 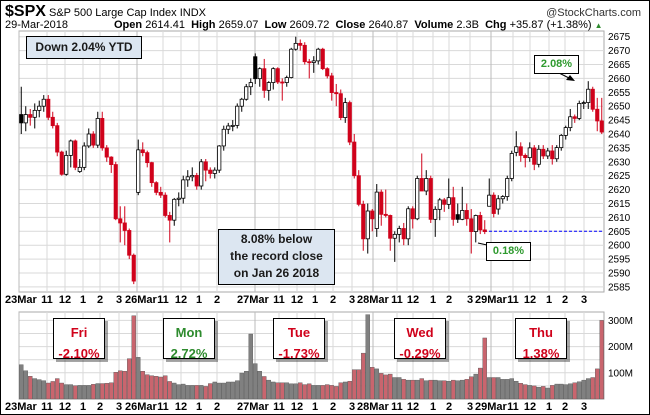 I want to click on record-line-1: 8.08% below, so click(x=276, y=239).